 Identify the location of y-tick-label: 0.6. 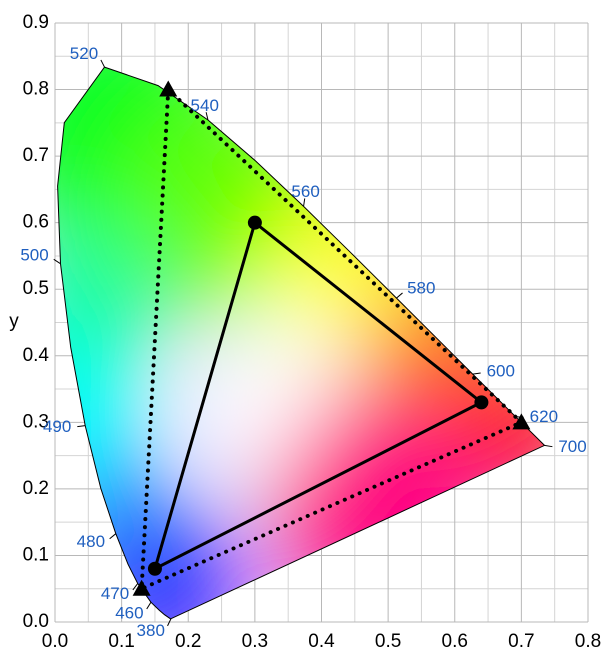
(36, 222).